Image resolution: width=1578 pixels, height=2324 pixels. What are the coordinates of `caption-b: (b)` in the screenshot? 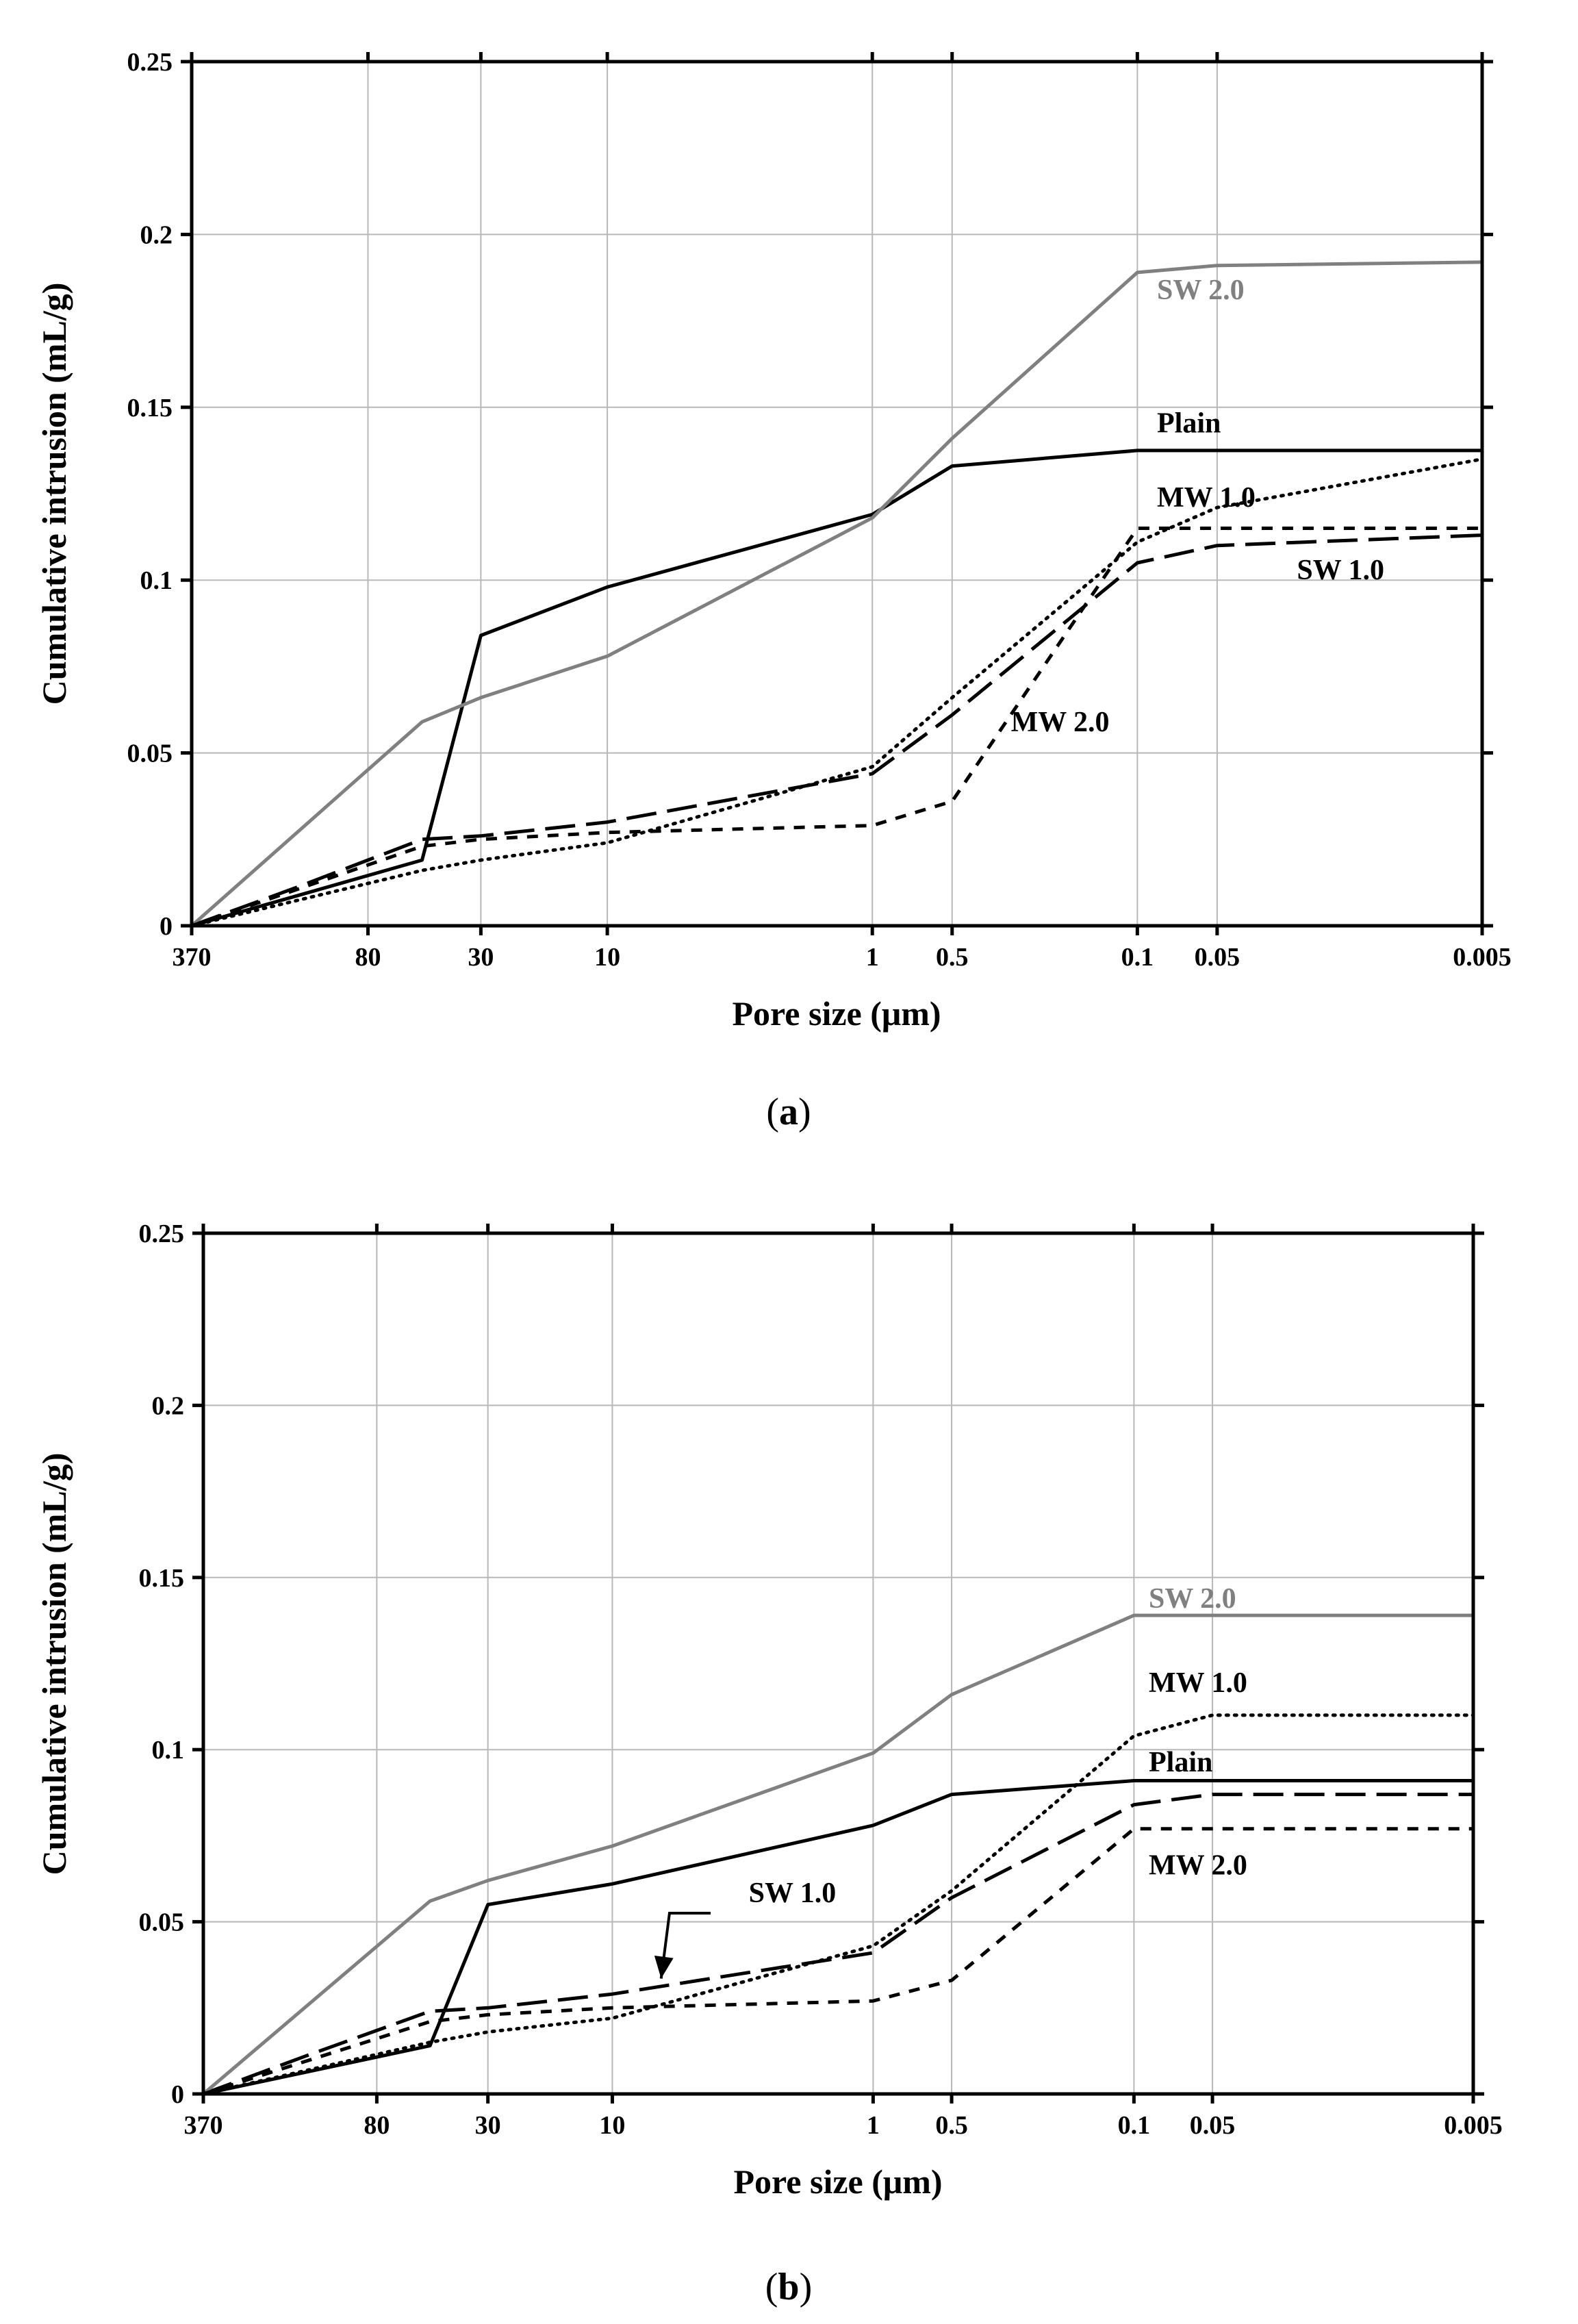 It's located at (788, 2287).